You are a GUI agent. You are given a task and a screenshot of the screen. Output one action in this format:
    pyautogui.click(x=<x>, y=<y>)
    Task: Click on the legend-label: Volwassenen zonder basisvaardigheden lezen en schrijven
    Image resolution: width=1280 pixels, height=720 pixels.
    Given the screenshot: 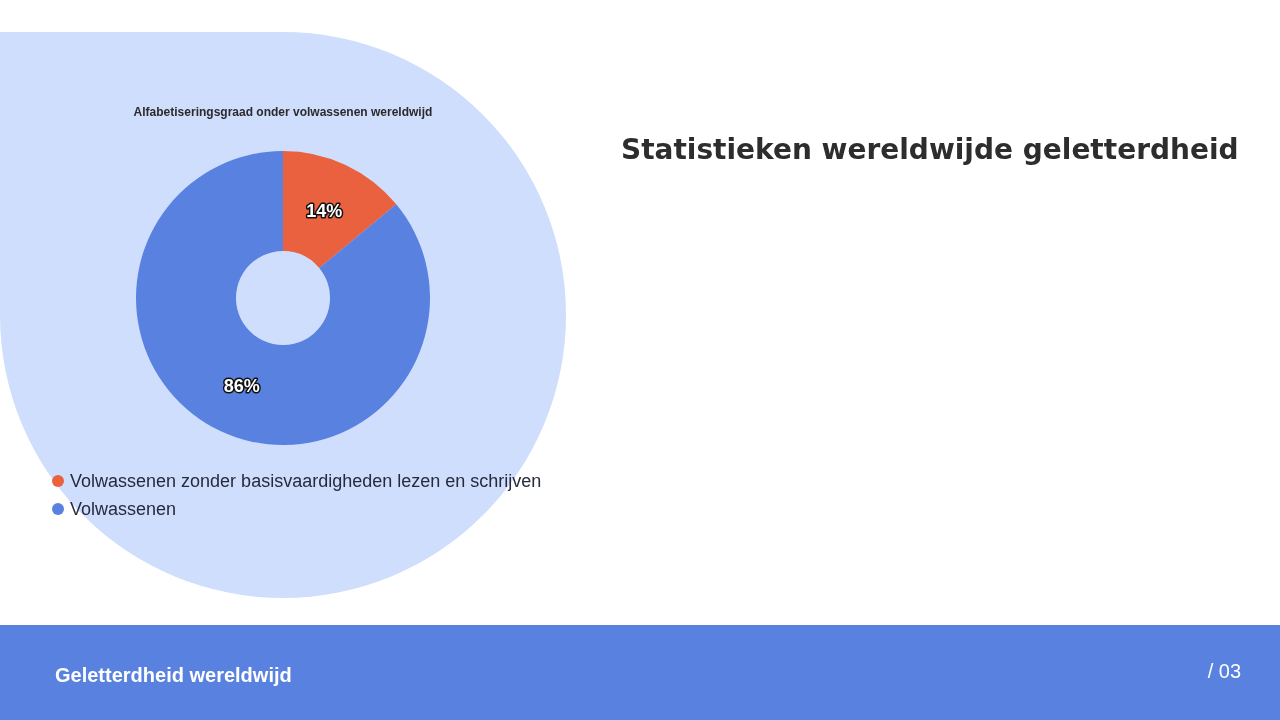 What is the action you would take?
    pyautogui.click(x=306, y=481)
    